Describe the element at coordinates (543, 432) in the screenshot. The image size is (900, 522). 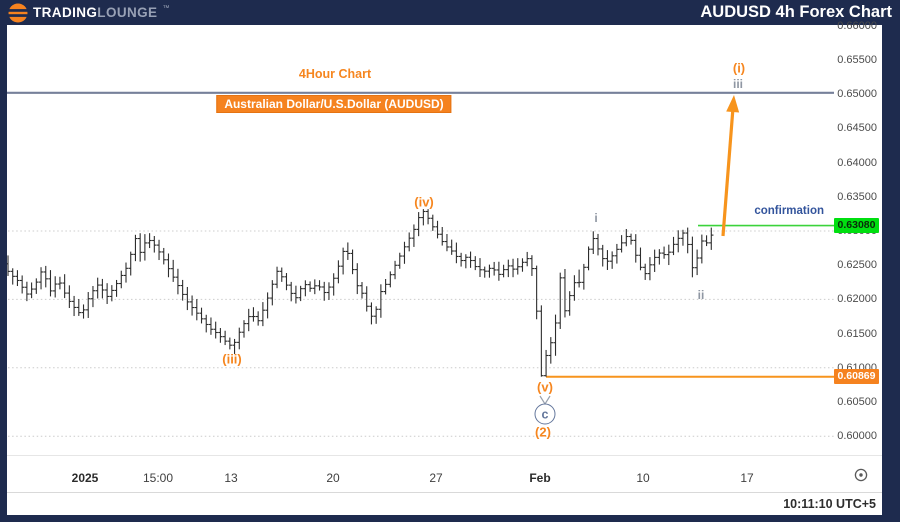
I see `wave-label-2: (2)` at that location.